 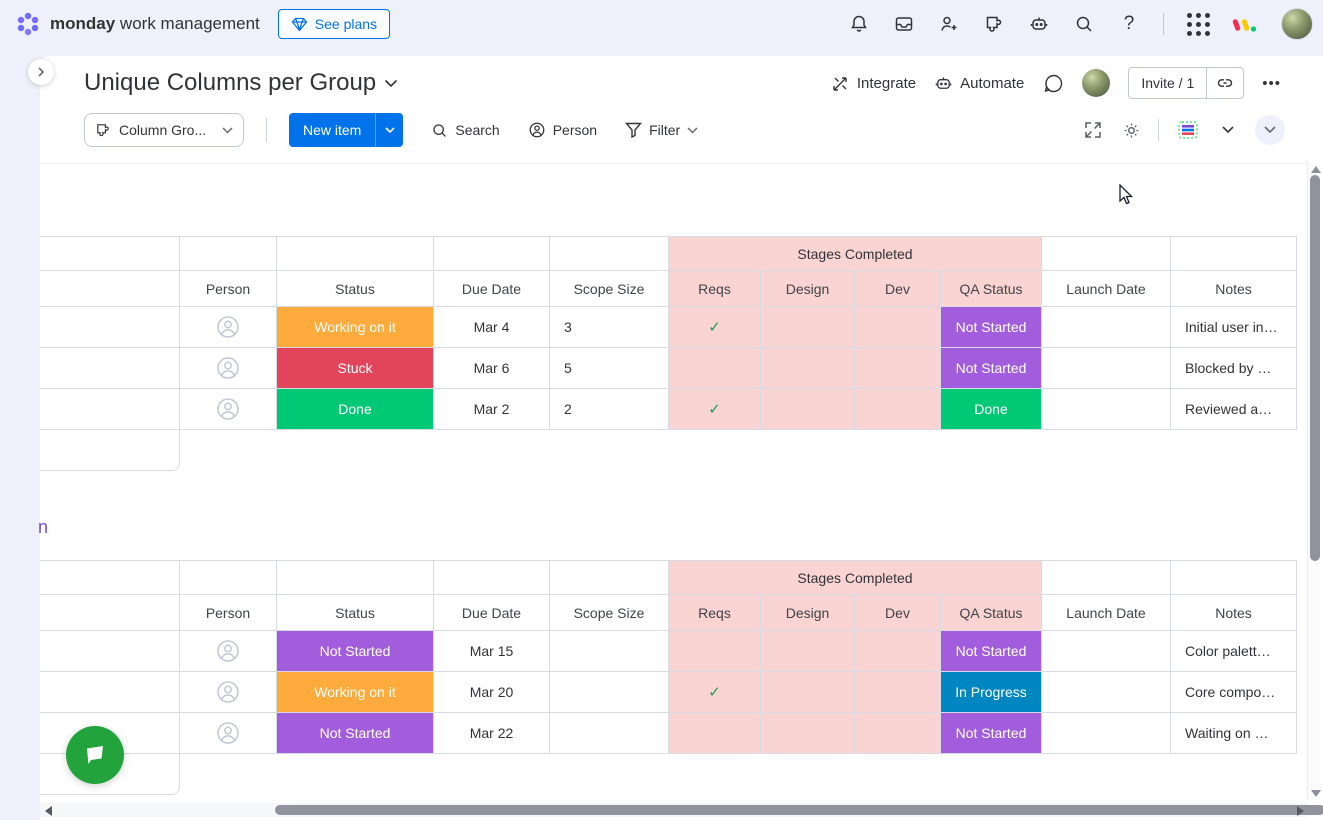 What do you see at coordinates (355, 368) in the screenshot?
I see `status-cell: Stuck` at bounding box center [355, 368].